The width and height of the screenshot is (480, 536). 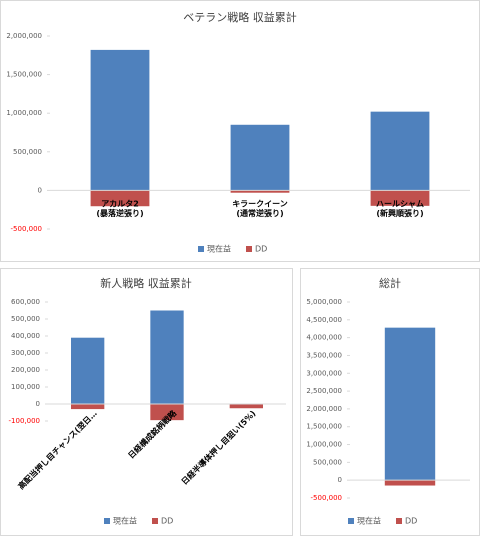 What do you see at coordinates (260, 208) in the screenshot?
I see `x-tick-label: キラークイーン(通常逆張り)` at bounding box center [260, 208].